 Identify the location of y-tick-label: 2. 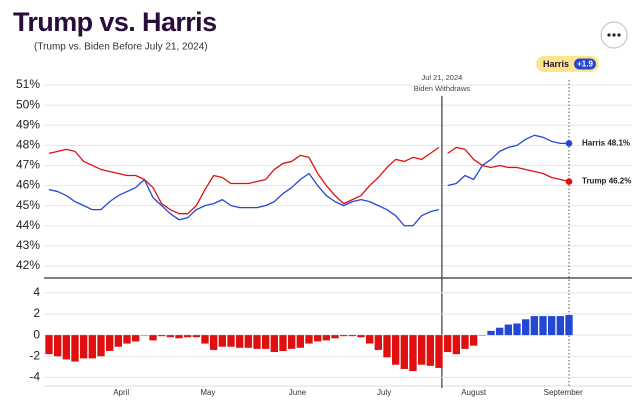
(36, 313).